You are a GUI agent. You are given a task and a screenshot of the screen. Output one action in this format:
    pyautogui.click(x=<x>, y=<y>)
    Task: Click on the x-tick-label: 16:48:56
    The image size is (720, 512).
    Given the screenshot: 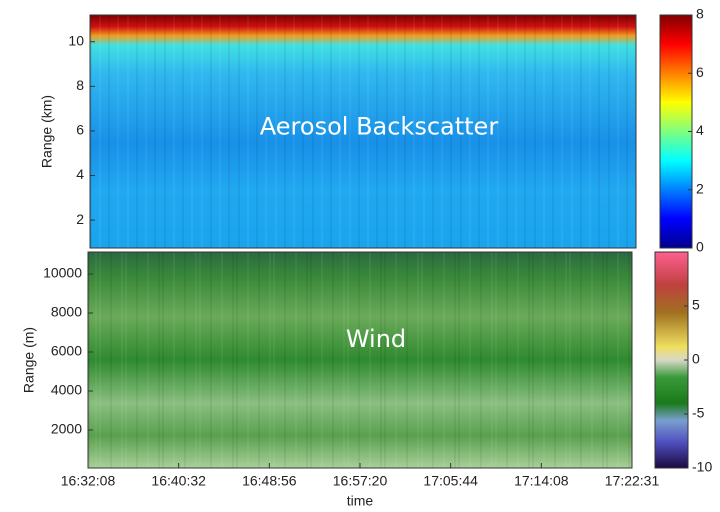 What is the action you would take?
    pyautogui.click(x=269, y=481)
    